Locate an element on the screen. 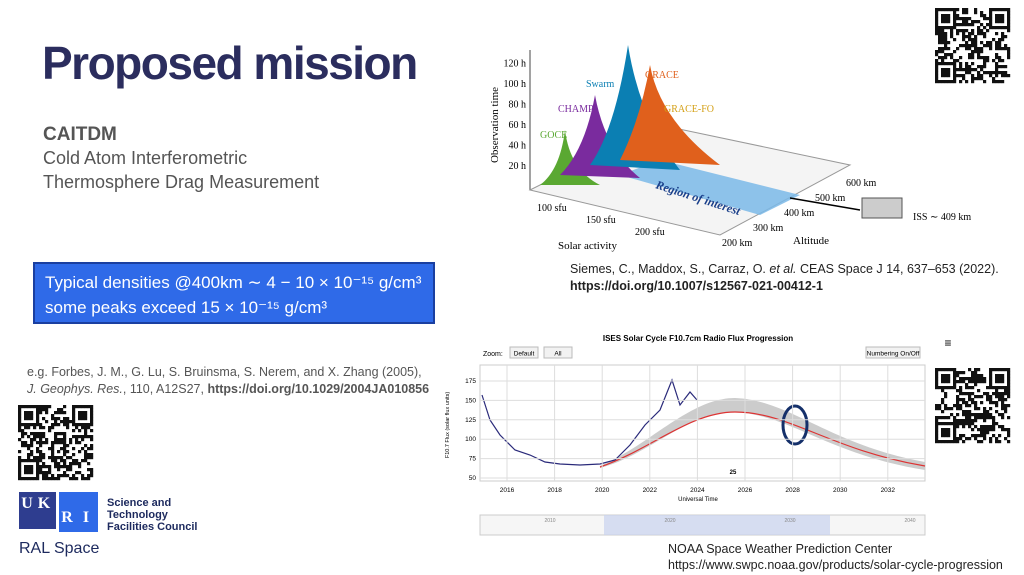 This screenshot has height=575, width=1024. org-name: RAL Space is located at coordinates (59, 548).